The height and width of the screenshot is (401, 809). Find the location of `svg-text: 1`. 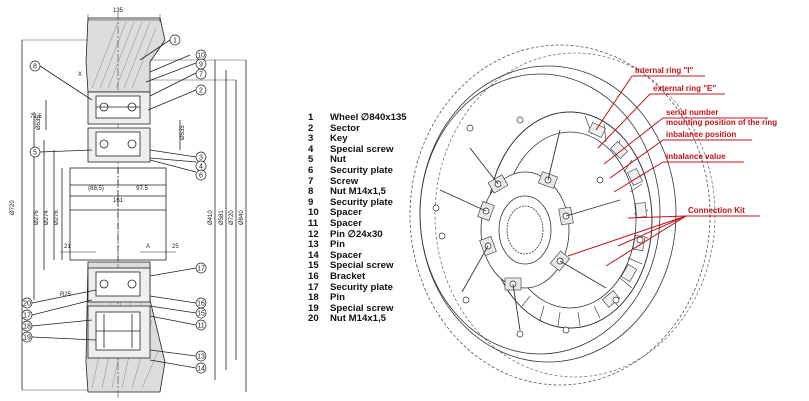

svg-text: 1 is located at coordinates (175, 41).